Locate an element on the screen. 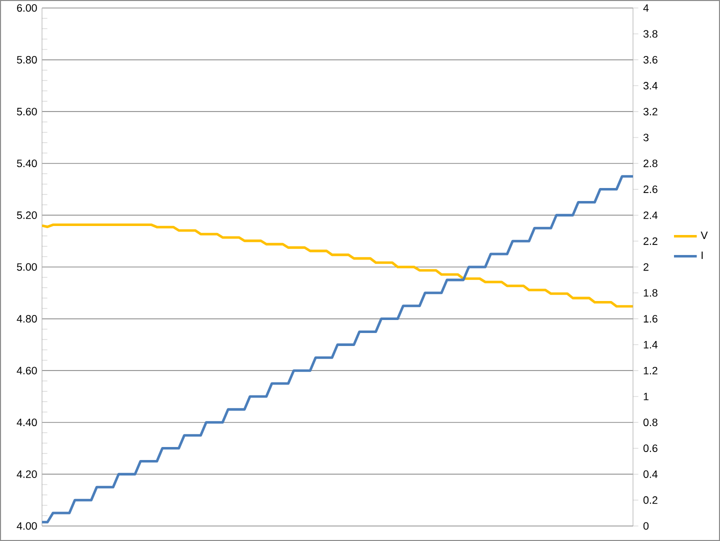 This screenshot has width=720, height=541. y2-tick-label: 3.8 is located at coordinates (650, 34).